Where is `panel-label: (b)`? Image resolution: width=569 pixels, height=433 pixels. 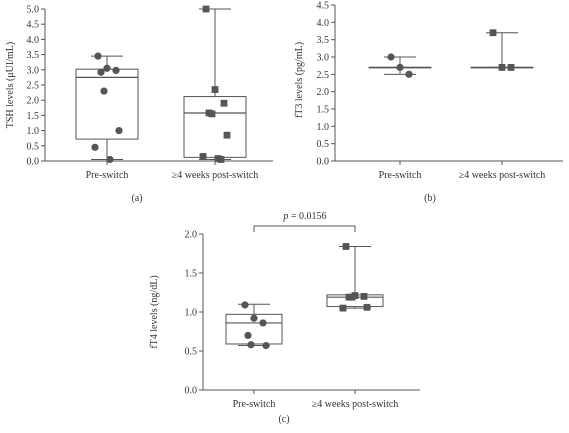
panel-label: (b) is located at coordinates (430, 198).